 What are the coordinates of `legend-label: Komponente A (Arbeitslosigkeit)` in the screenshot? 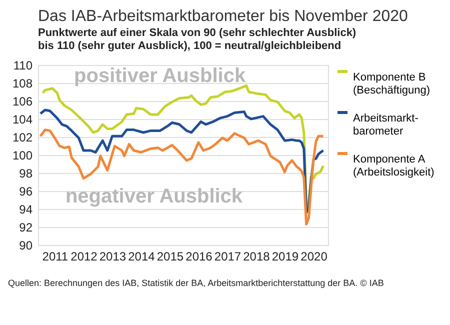 It's located at (393, 166).